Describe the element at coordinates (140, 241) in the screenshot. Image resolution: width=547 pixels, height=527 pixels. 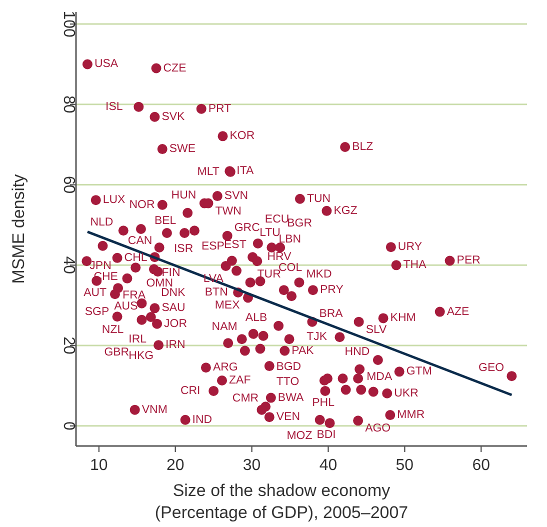
I see `annotation: CAN` at that location.